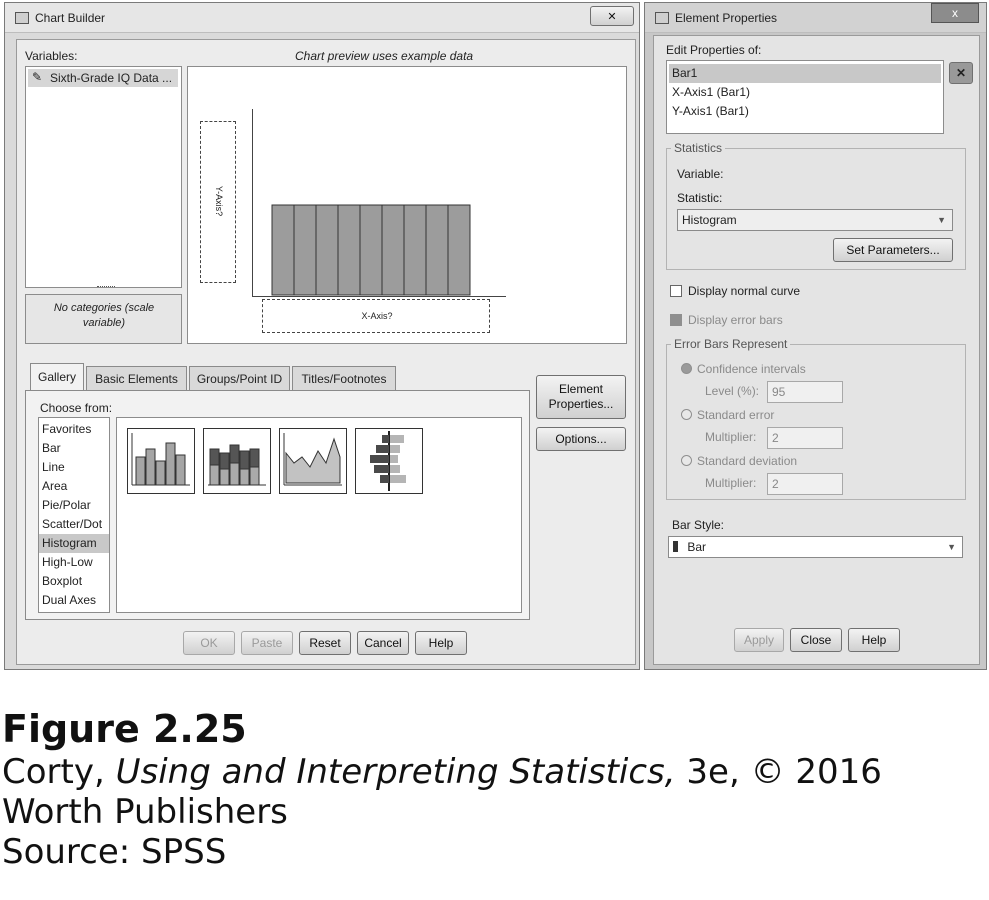 Image resolution: width=989 pixels, height=900 pixels. Describe the element at coordinates (751, 369) in the screenshot. I see `confidence-intervals-label: Confidence intervals` at that location.